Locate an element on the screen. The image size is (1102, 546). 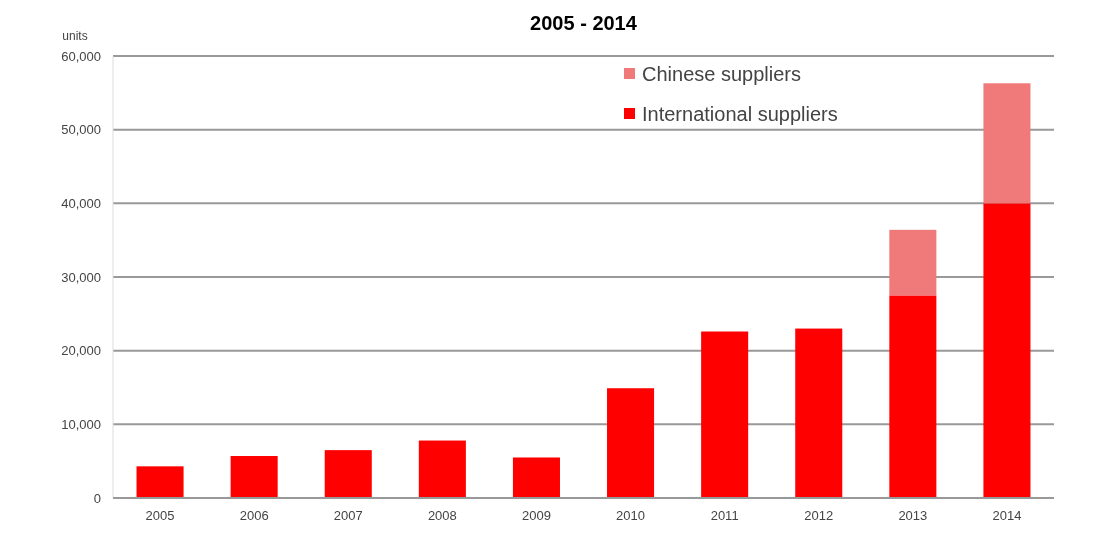
chart-title: 2005 - 2014 is located at coordinates (584, 23).